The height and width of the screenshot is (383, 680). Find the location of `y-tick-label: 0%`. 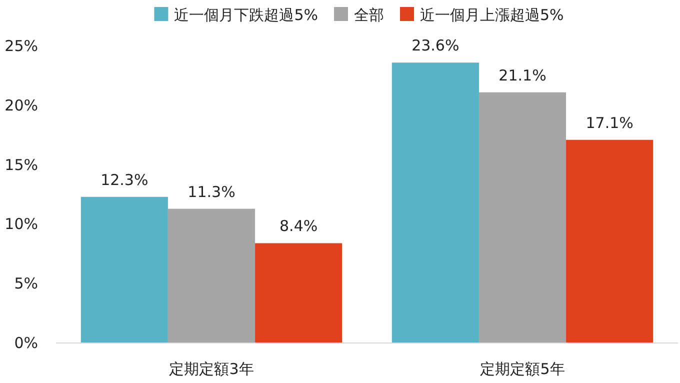

y-tick-label: 0% is located at coordinates (26, 343).